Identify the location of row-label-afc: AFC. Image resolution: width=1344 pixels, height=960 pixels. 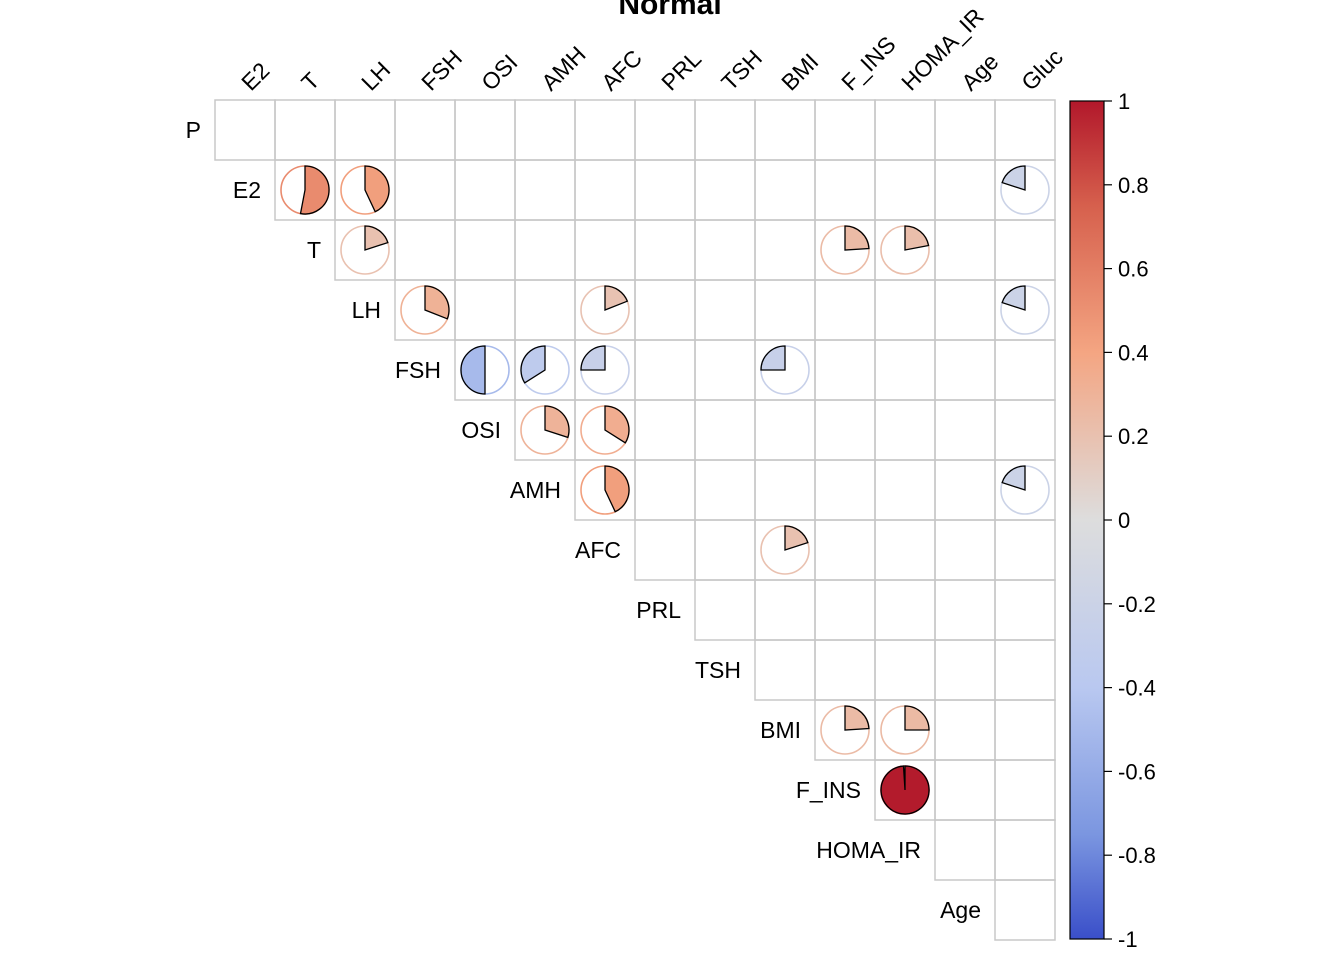
(598, 550).